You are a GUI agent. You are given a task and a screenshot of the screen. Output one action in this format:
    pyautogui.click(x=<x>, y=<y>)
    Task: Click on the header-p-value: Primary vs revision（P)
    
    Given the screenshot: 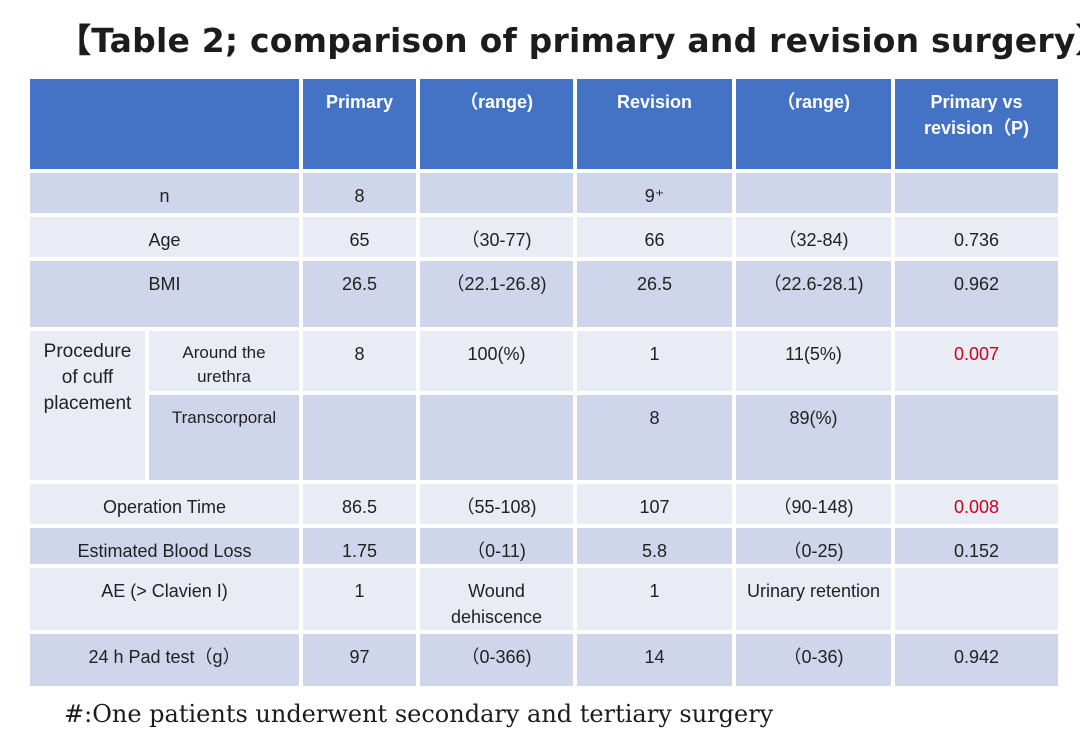 What is the action you would take?
    pyautogui.click(x=976, y=124)
    